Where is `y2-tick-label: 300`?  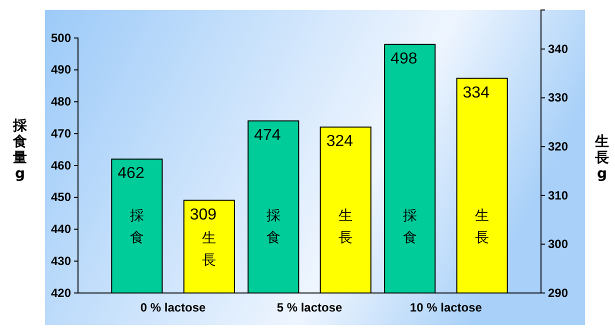
y2-tick-label: 300 is located at coordinates (558, 244).